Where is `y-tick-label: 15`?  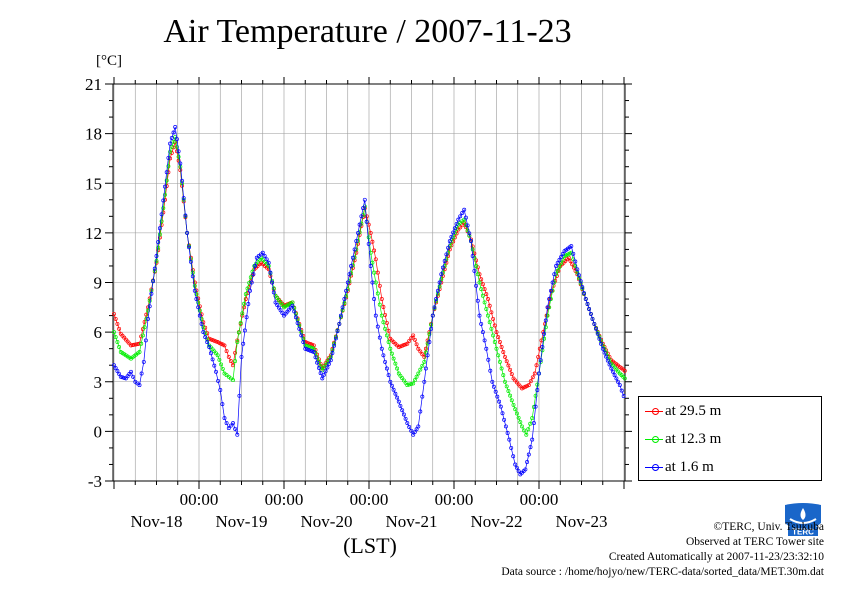 y-tick-label: 15 is located at coordinates (93, 183).